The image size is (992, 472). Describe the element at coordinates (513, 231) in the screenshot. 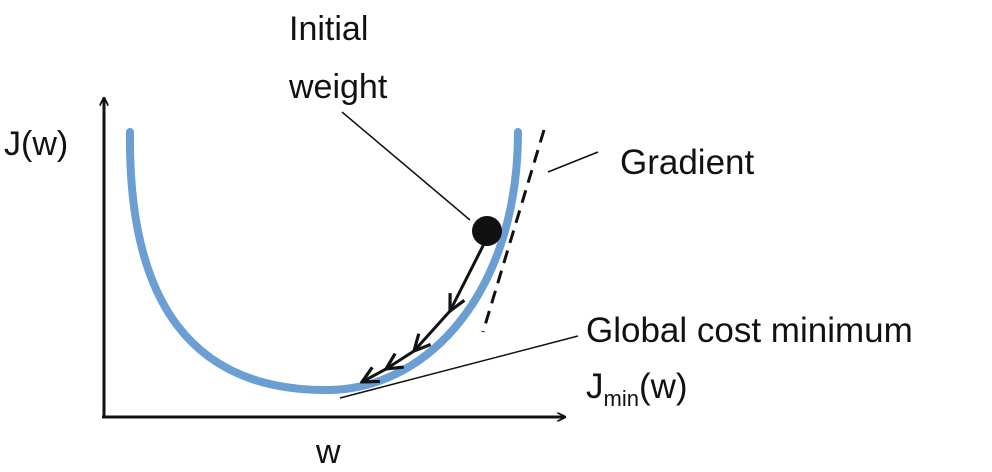

I see `gradient-tangent-line` at that location.